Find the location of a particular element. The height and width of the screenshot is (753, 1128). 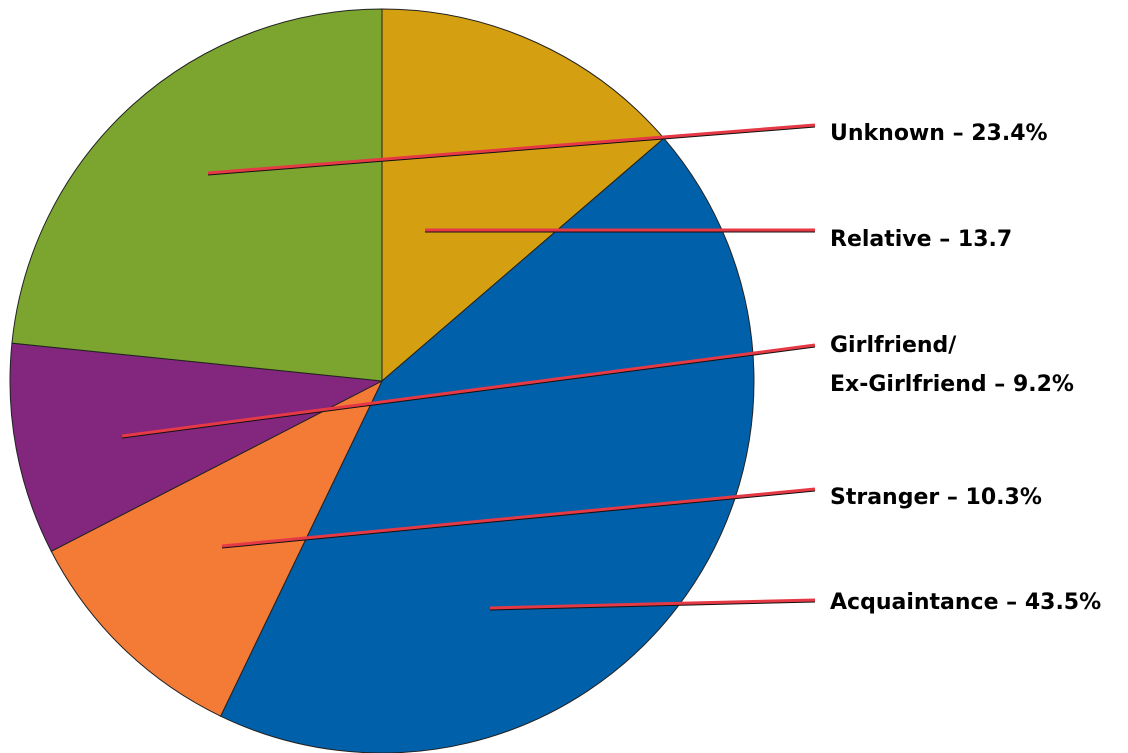

label-relative: Relative – 13.7 is located at coordinates (921, 239).